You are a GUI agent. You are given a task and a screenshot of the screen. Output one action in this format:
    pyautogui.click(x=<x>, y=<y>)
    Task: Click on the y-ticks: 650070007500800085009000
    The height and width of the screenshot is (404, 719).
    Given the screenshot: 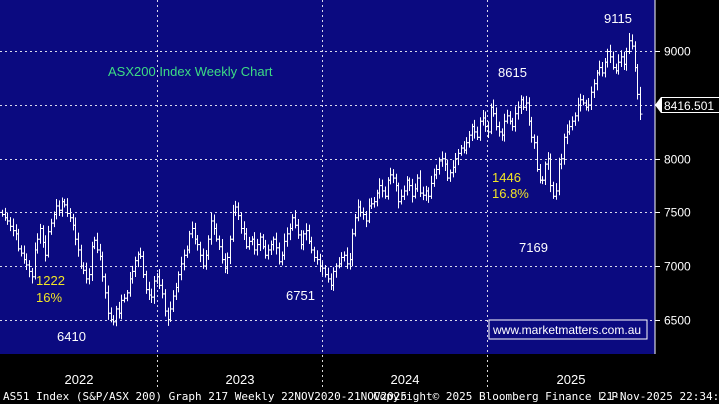 What is the action you would take?
    pyautogui.click(x=673, y=186)
    